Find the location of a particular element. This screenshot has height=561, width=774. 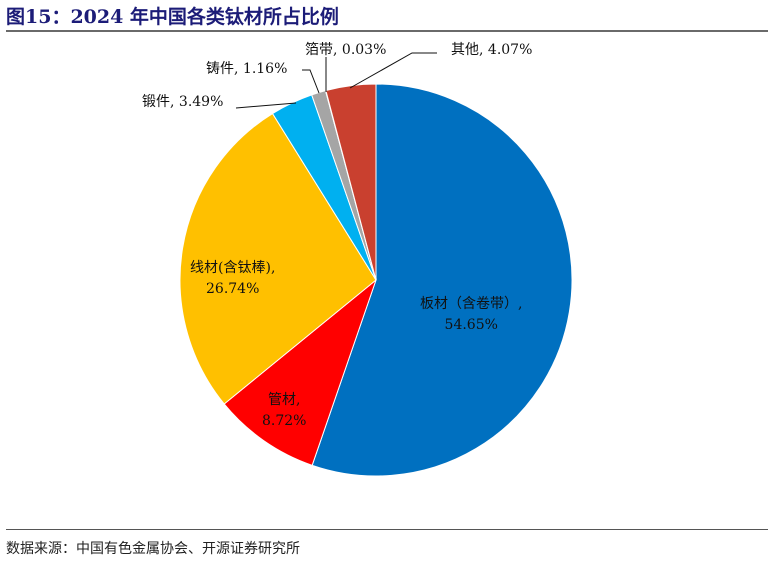

slice-label-plate: 板材（含卷带）, 54.65% is located at coordinates (471, 315).